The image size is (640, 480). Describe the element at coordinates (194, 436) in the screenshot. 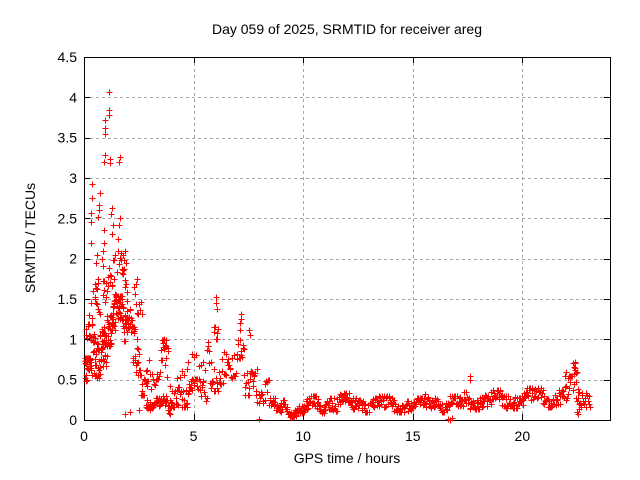

I see `x-tick-label: 5` at that location.